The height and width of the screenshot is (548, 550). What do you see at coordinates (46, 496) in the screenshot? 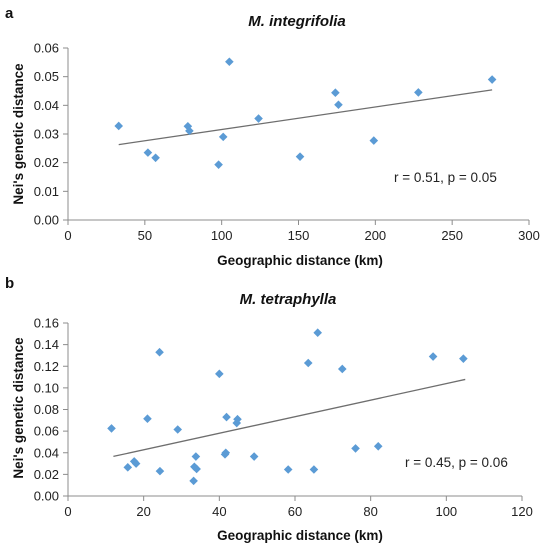
I see `panel-b-y-tick-label: 0.00` at bounding box center [46, 496].